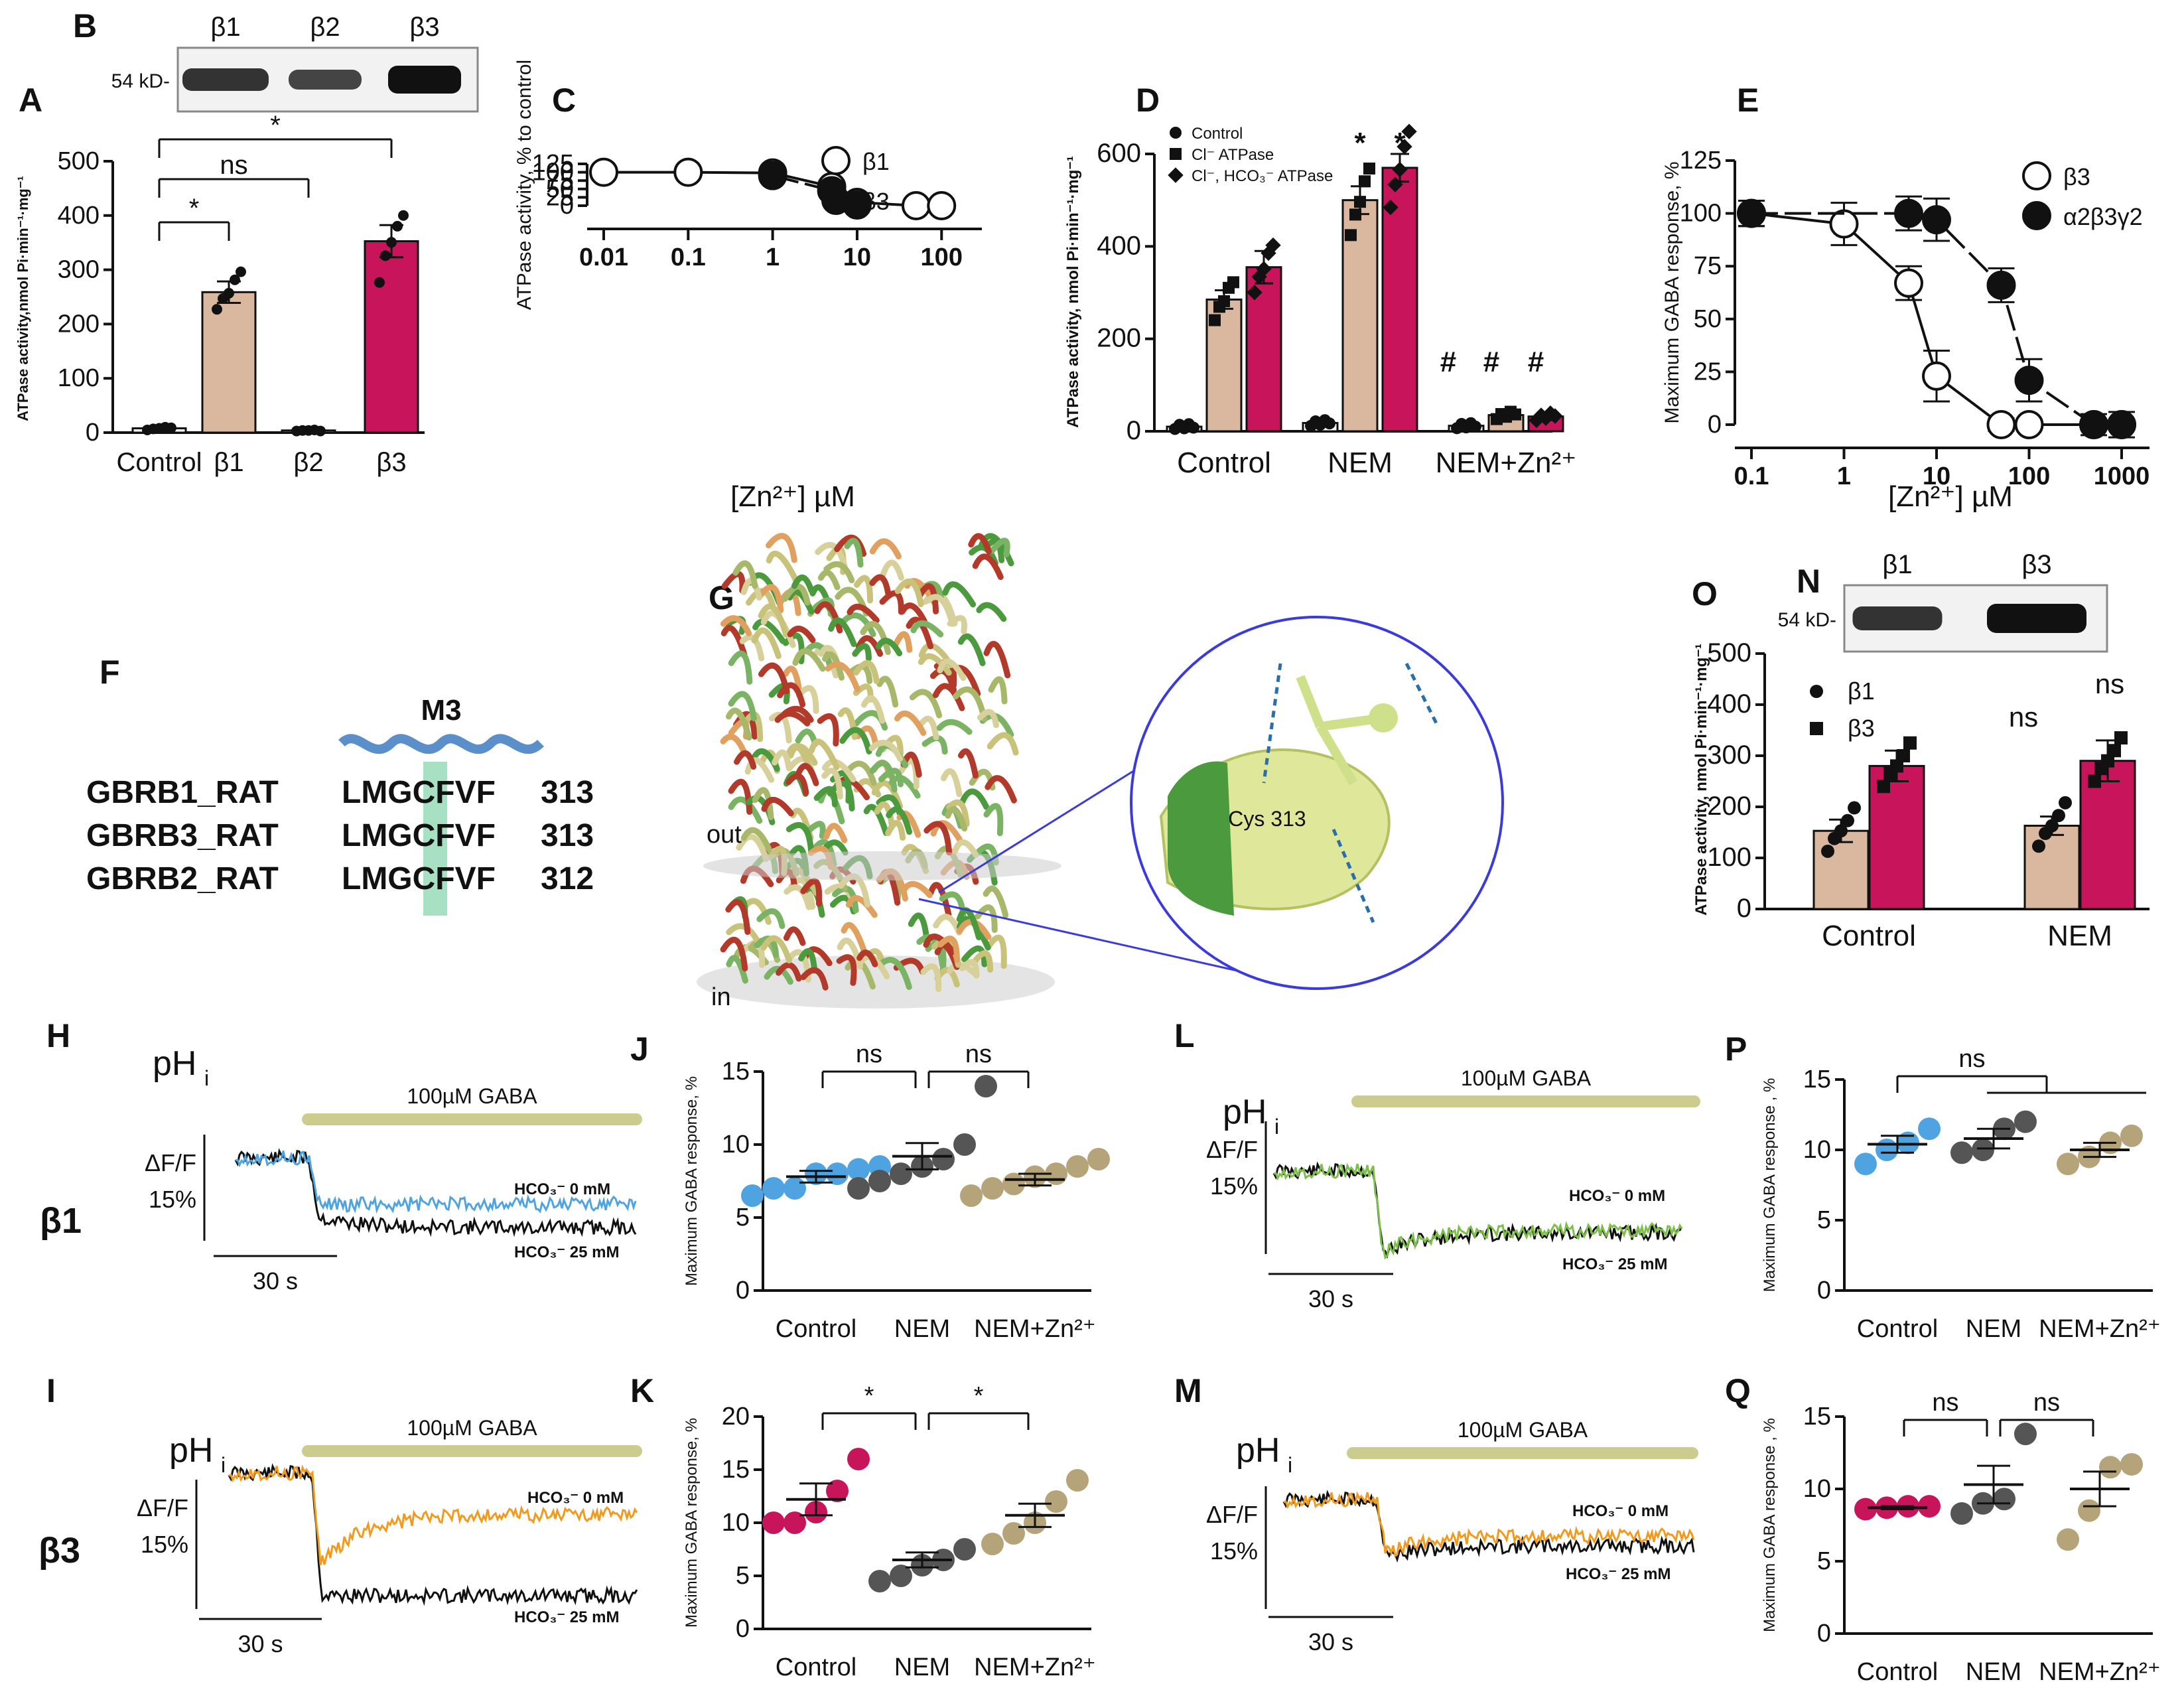  I want to click on y-tick-label: 300, so click(1729, 755).